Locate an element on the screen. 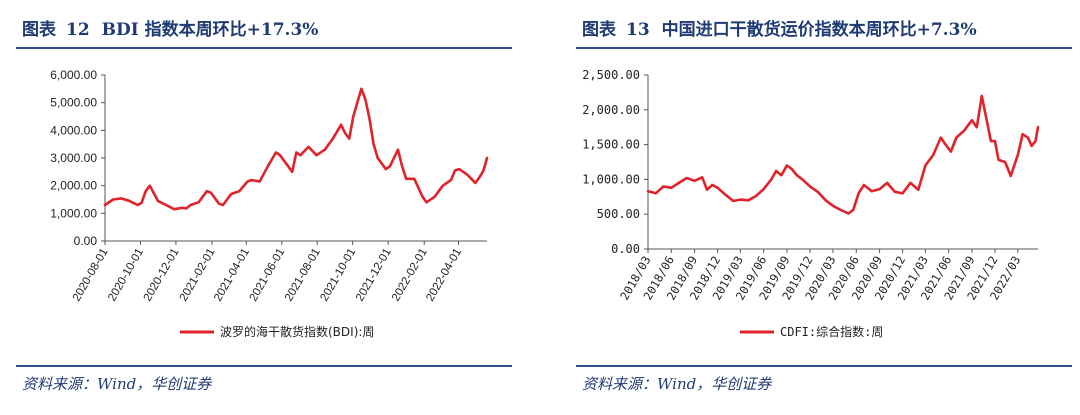  x-tick-label: 2021-10-01 is located at coordinates (338, 275).